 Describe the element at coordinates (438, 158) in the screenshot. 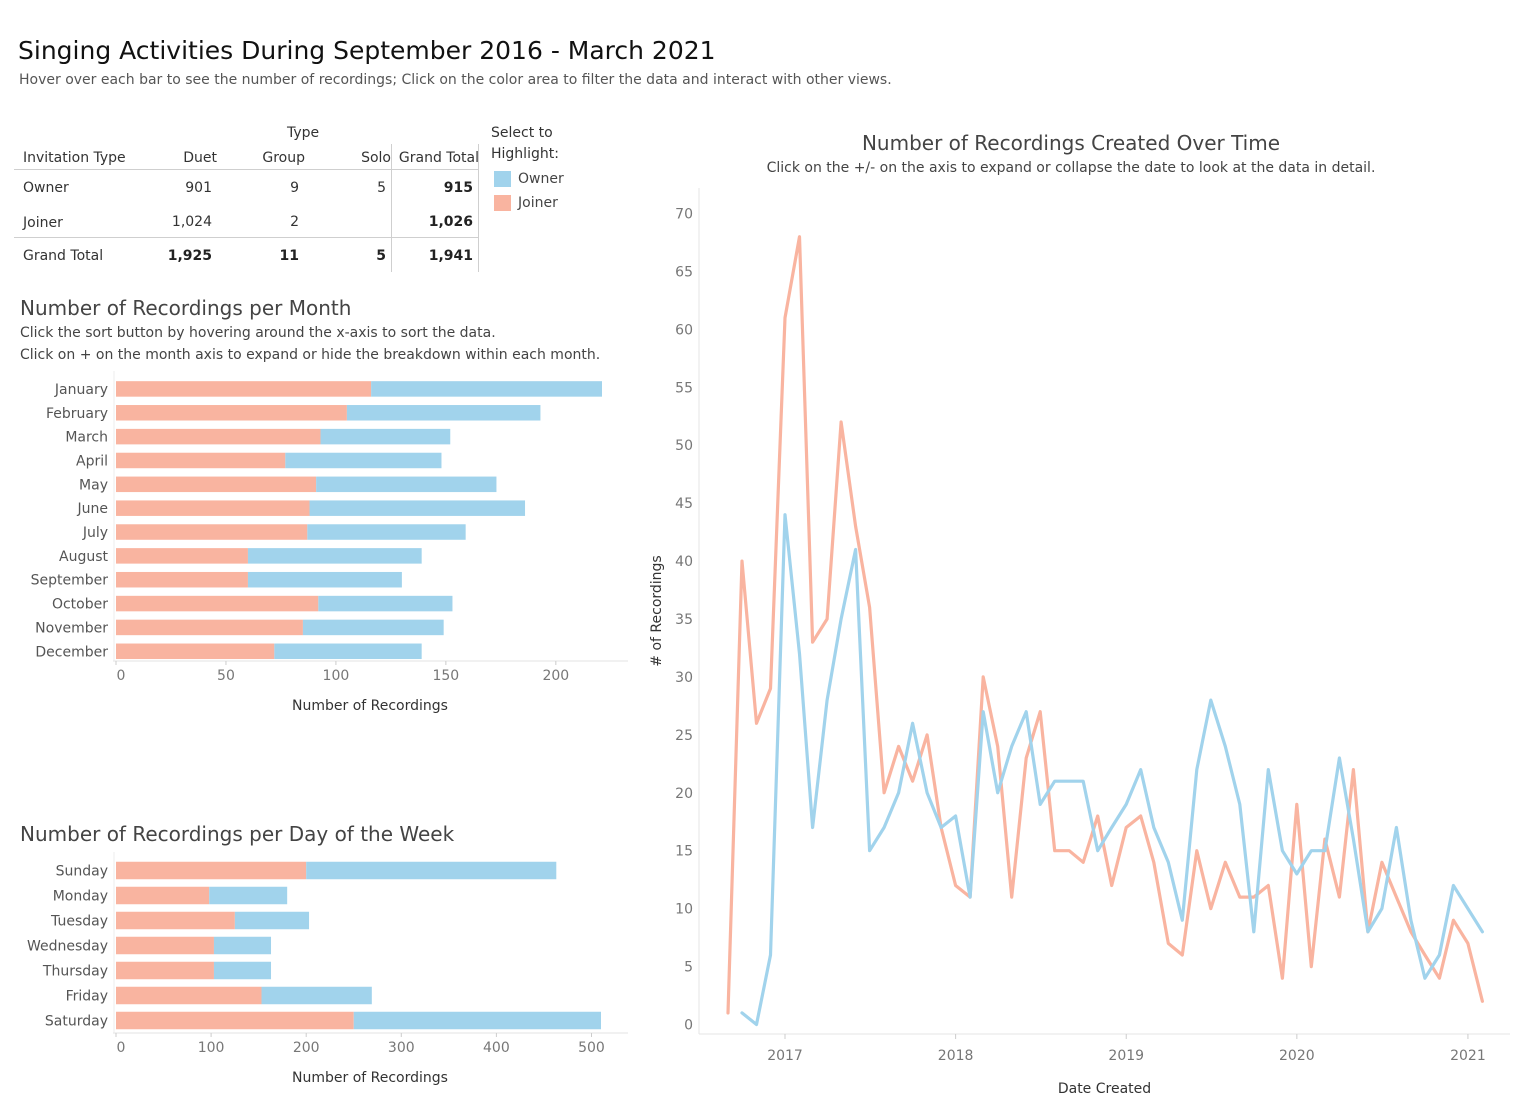

I see `table-header-grand-total: Grand Total` at that location.